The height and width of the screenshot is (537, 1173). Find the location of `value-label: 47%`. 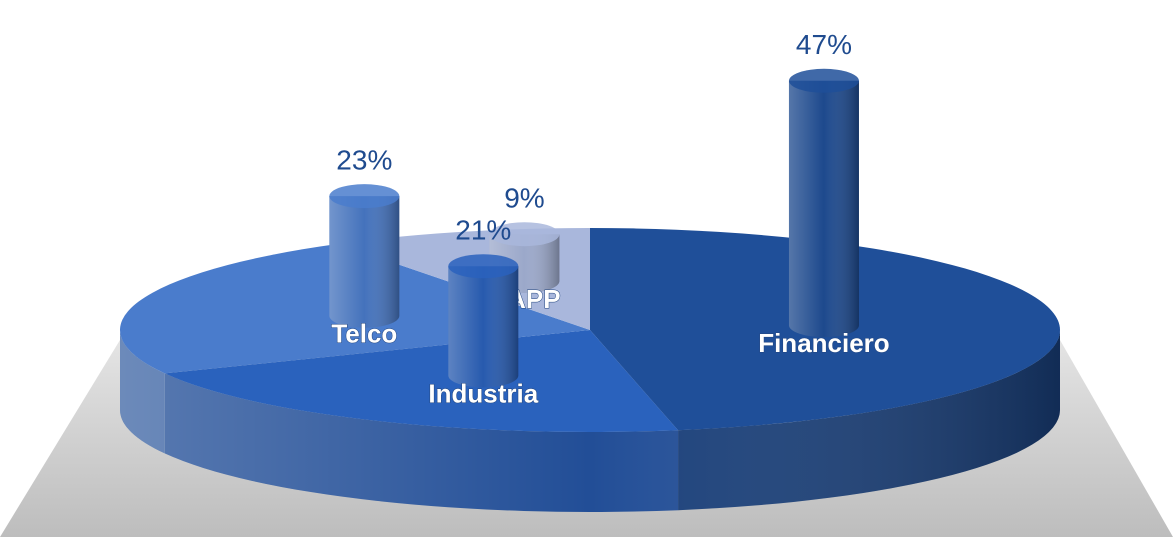

value-label: 47% is located at coordinates (824, 44).